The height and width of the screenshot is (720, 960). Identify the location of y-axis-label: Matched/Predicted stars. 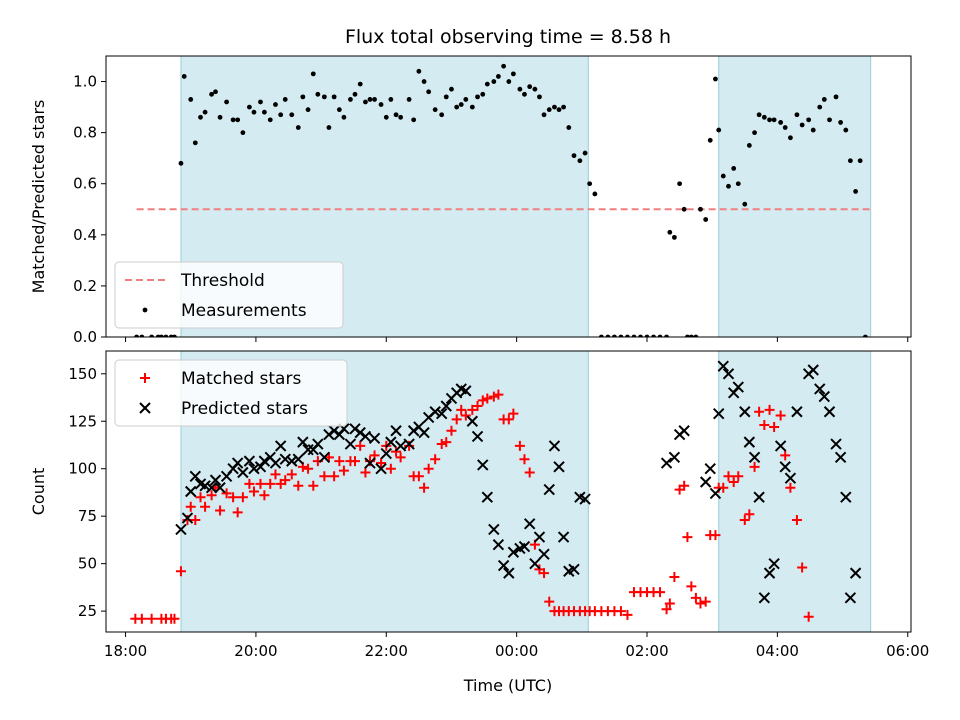
(38, 197).